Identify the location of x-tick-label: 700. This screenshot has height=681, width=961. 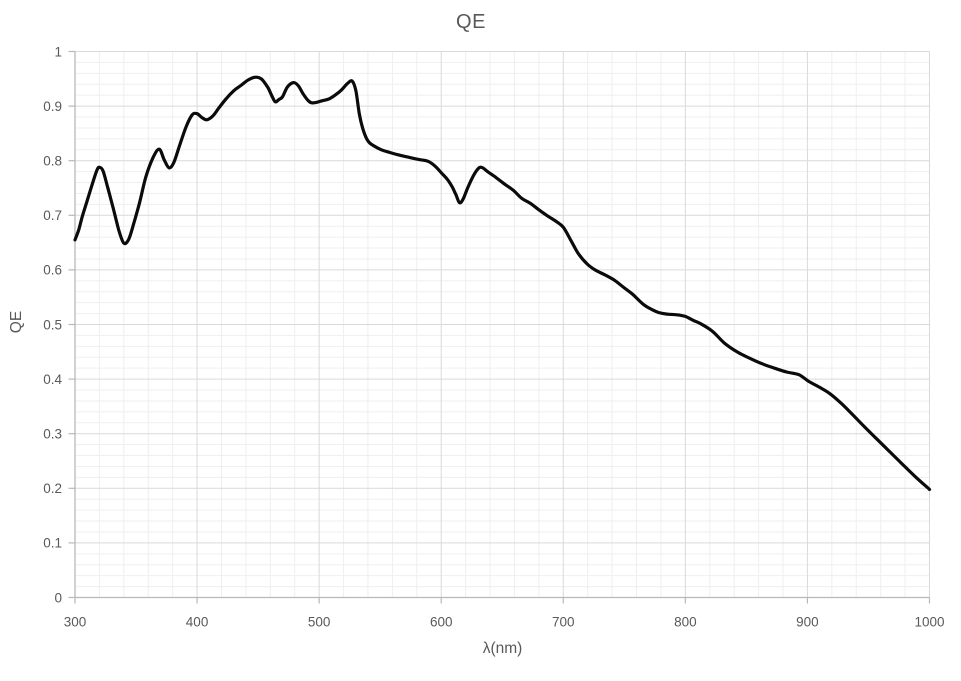
(563, 622).